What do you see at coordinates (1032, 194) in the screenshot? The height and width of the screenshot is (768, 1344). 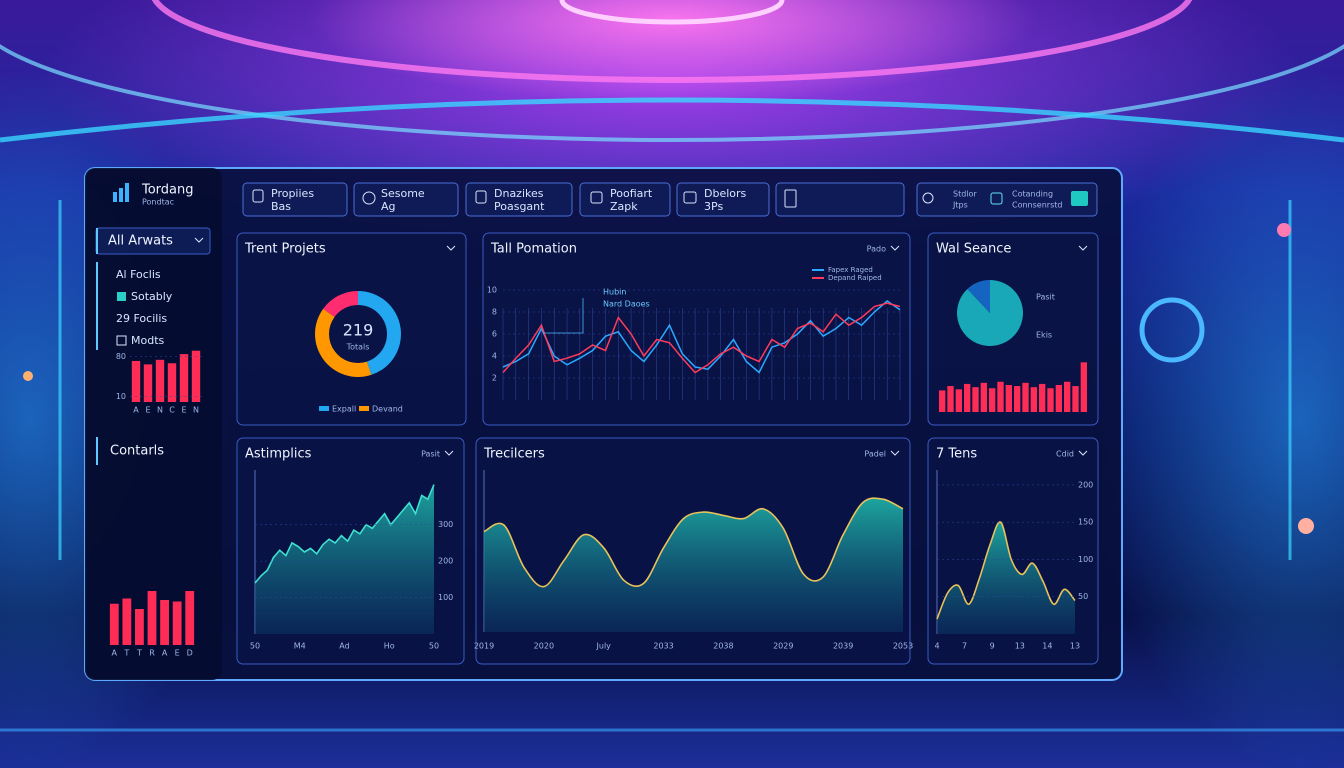 I see `account-title: Cotanding` at bounding box center [1032, 194].